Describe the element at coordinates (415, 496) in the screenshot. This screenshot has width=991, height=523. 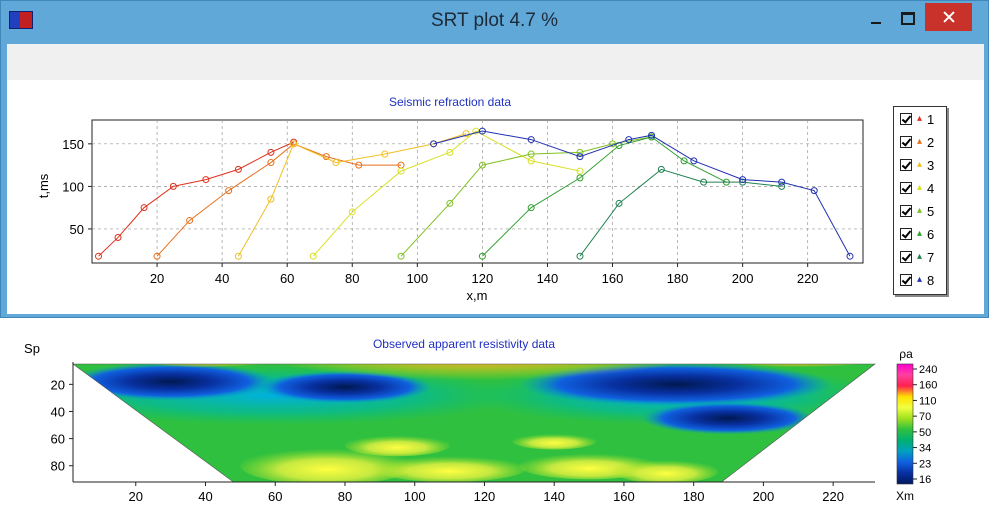
I see `resistivity-x-tick-label: 100` at that location.